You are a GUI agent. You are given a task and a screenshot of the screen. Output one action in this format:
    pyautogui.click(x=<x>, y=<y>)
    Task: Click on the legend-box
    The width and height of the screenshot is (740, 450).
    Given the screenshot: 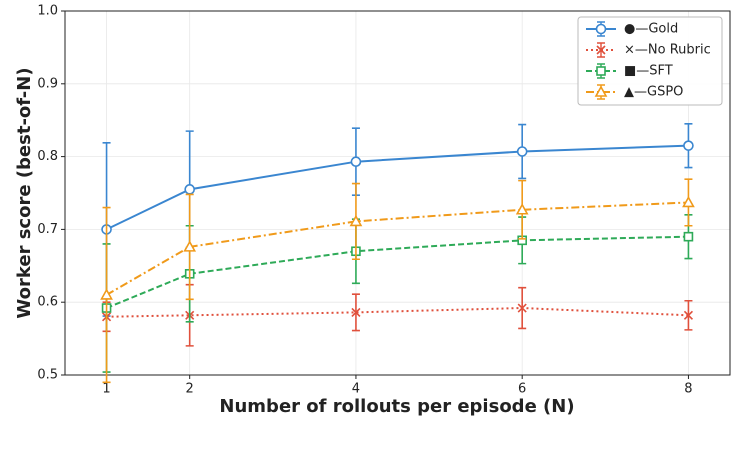 What is the action you would take?
    pyautogui.click(x=650, y=61)
    